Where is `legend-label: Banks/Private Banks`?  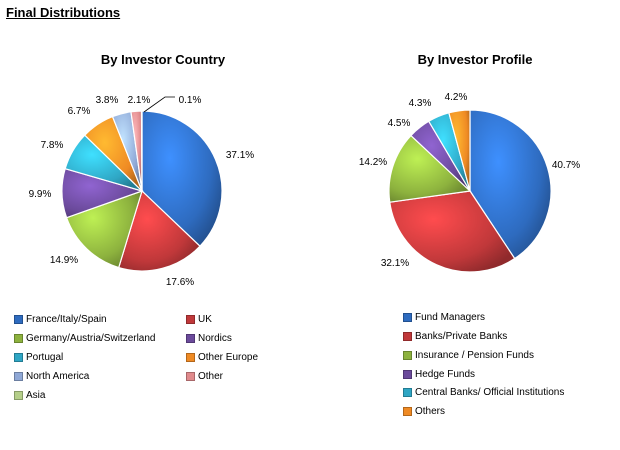 legend-label: Banks/Private Banks is located at coordinates (461, 336).